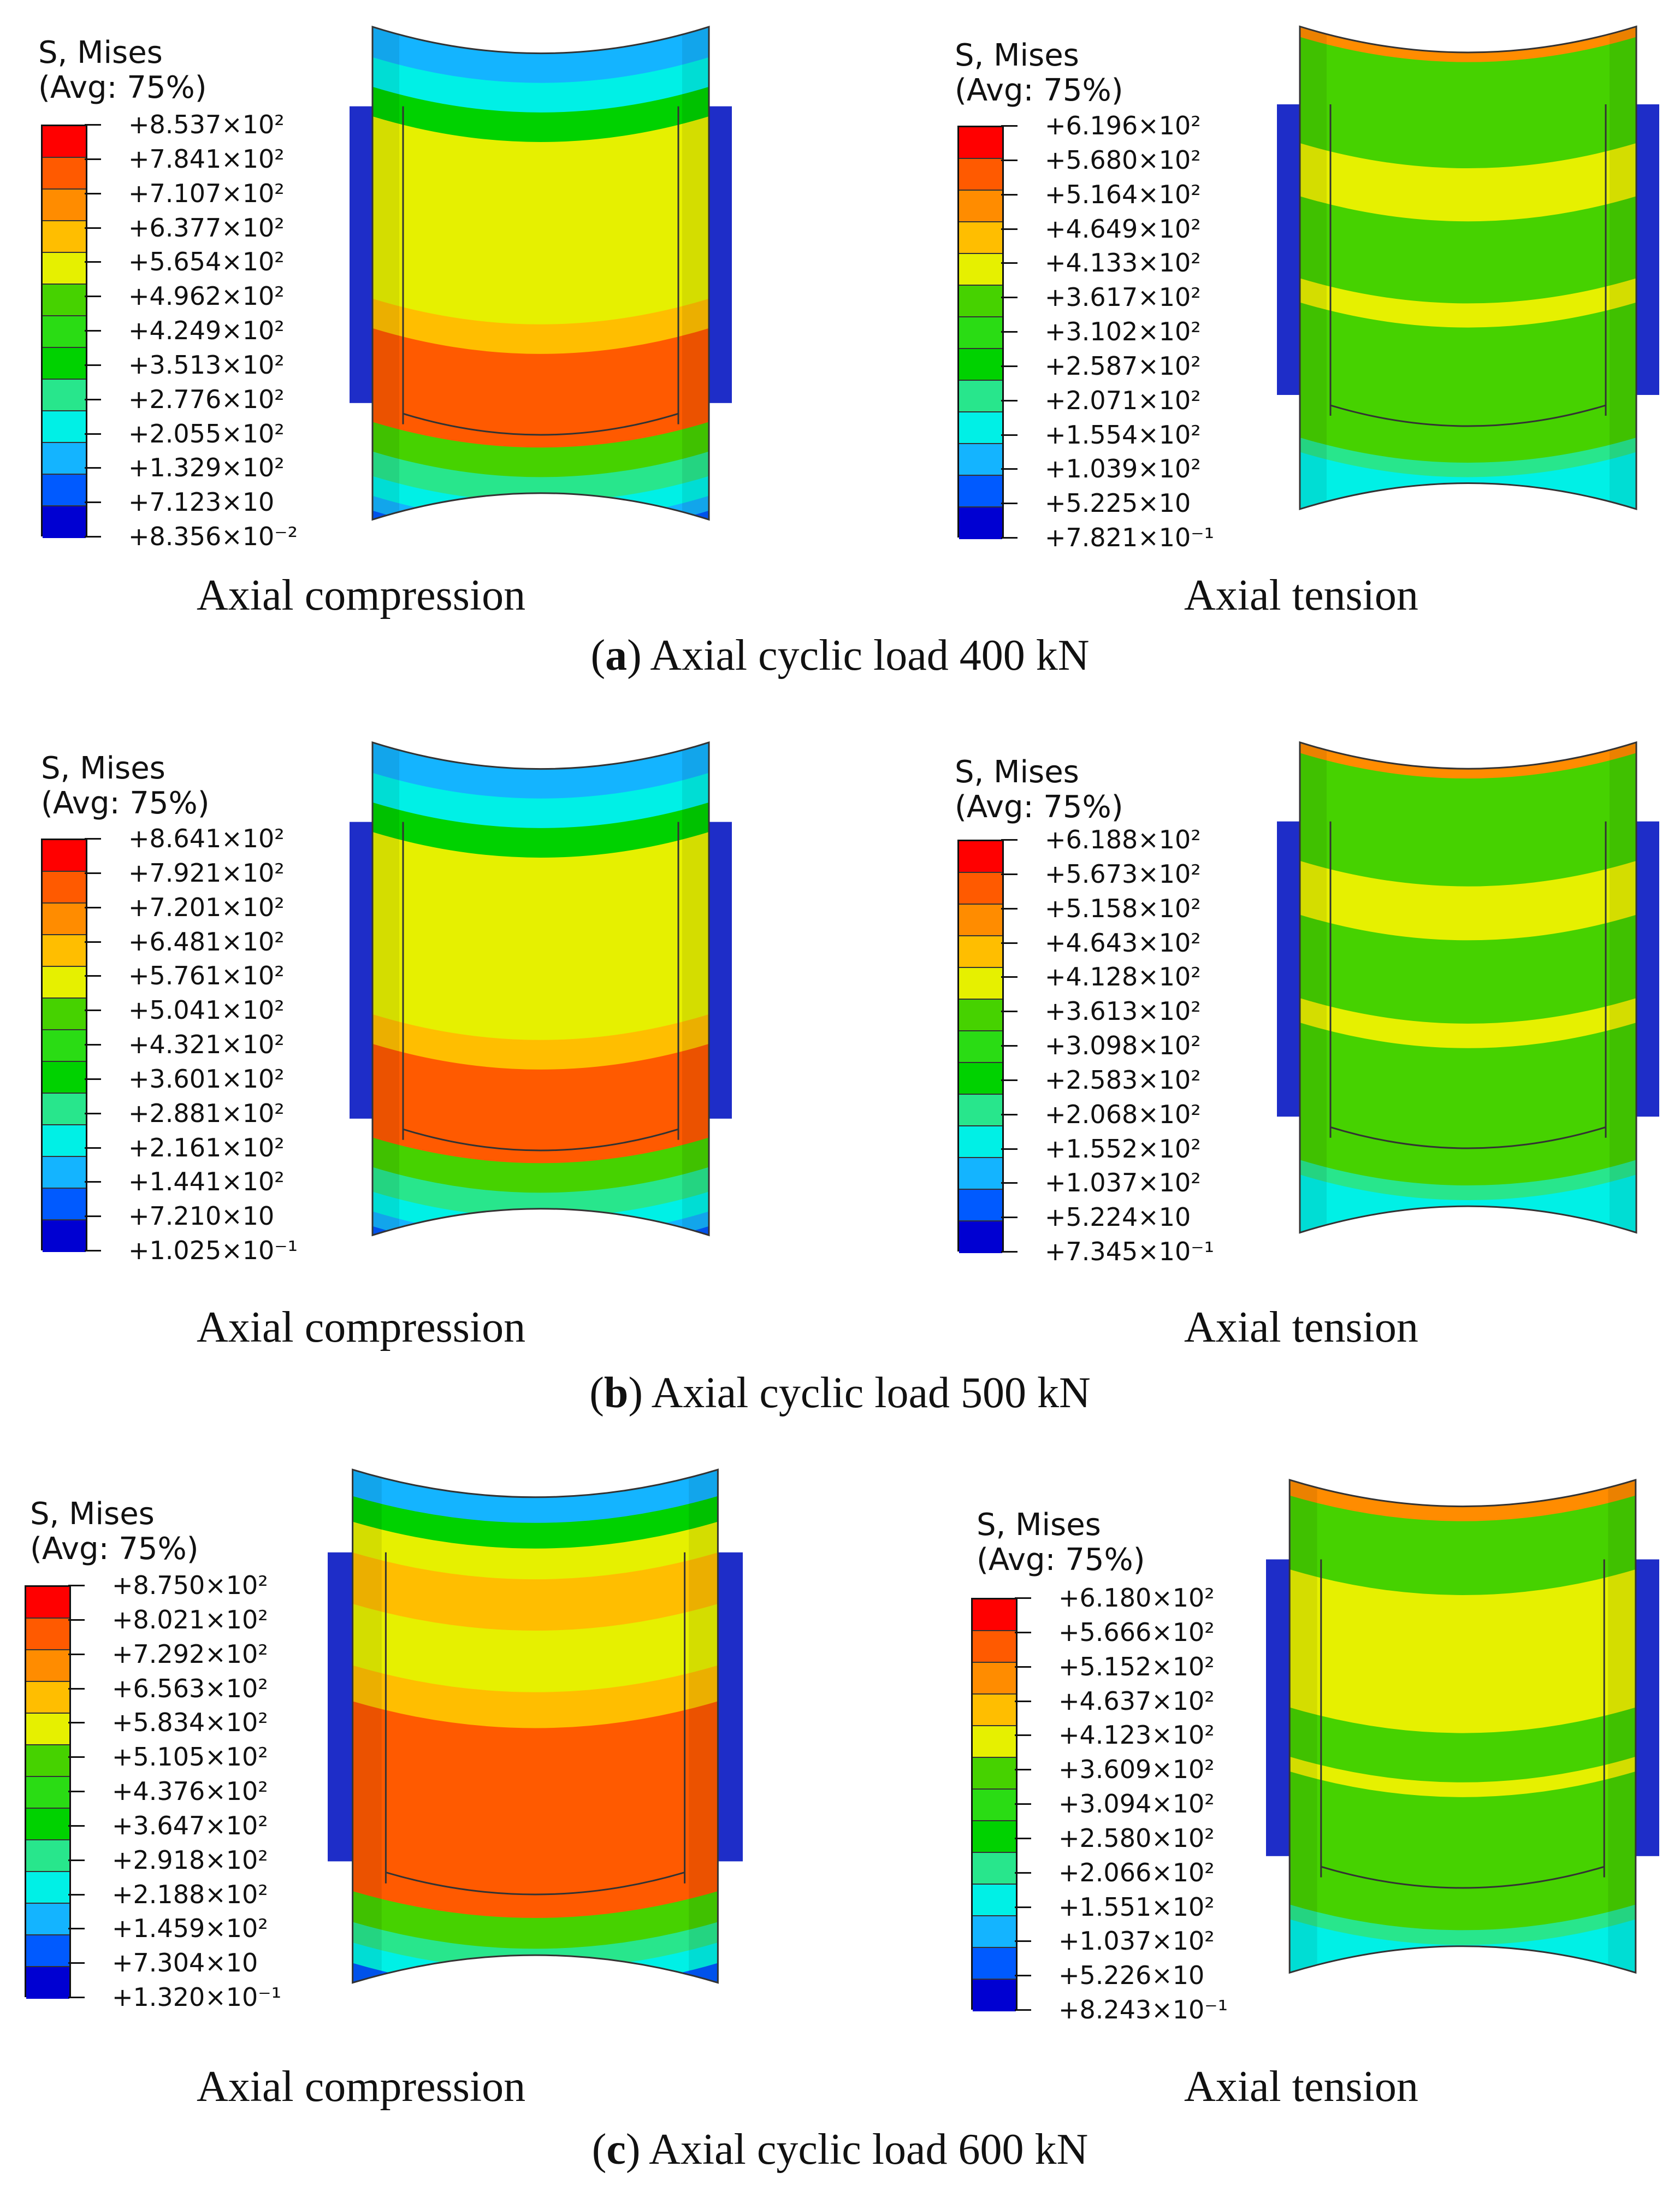 The width and height of the screenshot is (1680, 2202). What do you see at coordinates (206, 262) in the screenshot?
I see `scale-value-label: +5.654×10²` at bounding box center [206, 262].